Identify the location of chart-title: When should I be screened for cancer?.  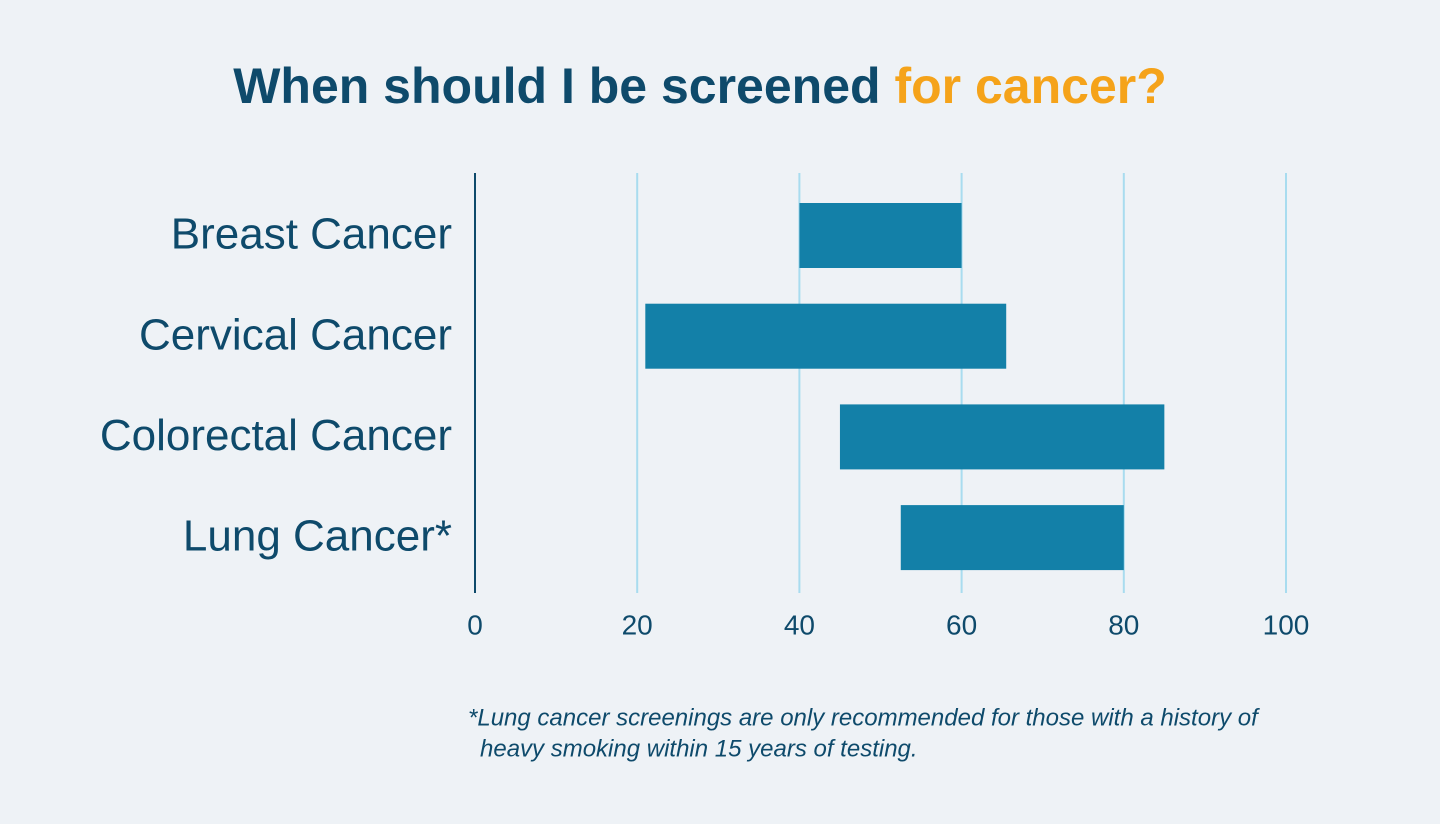
(700, 86).